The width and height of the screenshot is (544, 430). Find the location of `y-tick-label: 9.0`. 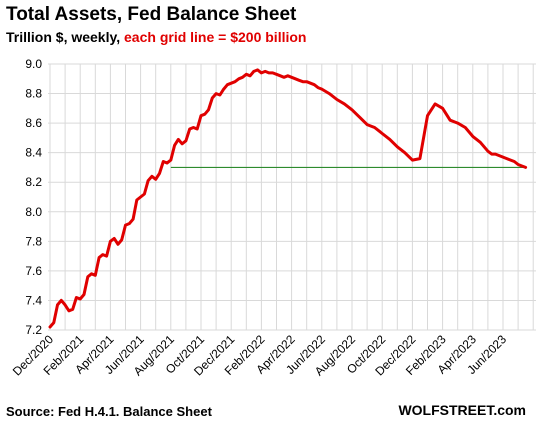

y-tick-label: 9.0 is located at coordinates (33, 64).